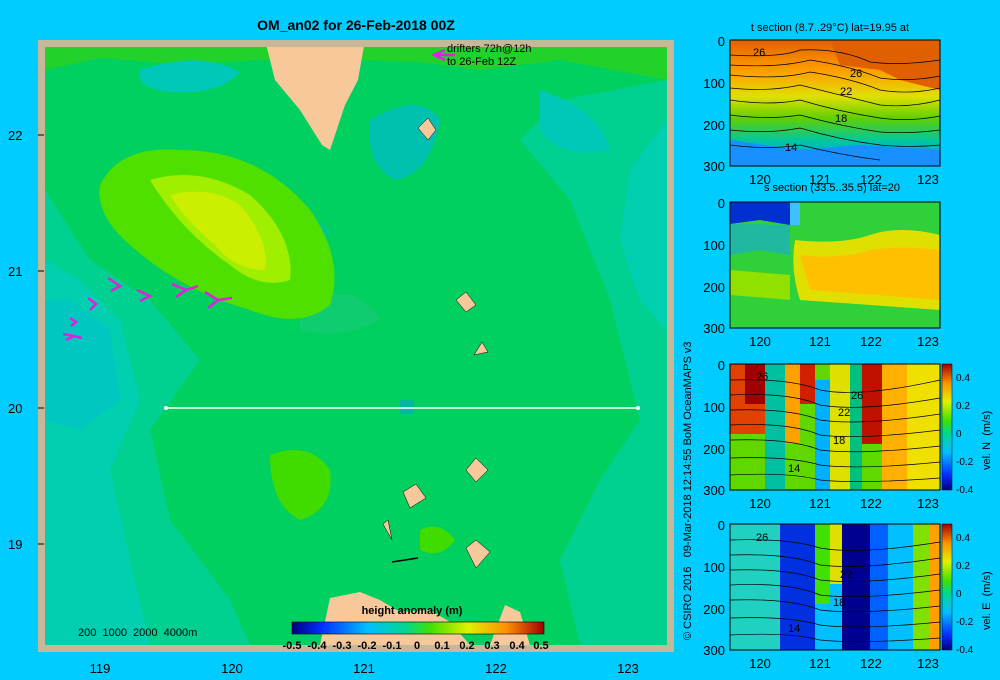  What do you see at coordinates (987, 600) in the screenshot?
I see `vel-e-colorbar-label: vel. E (m/s)` at bounding box center [987, 600].